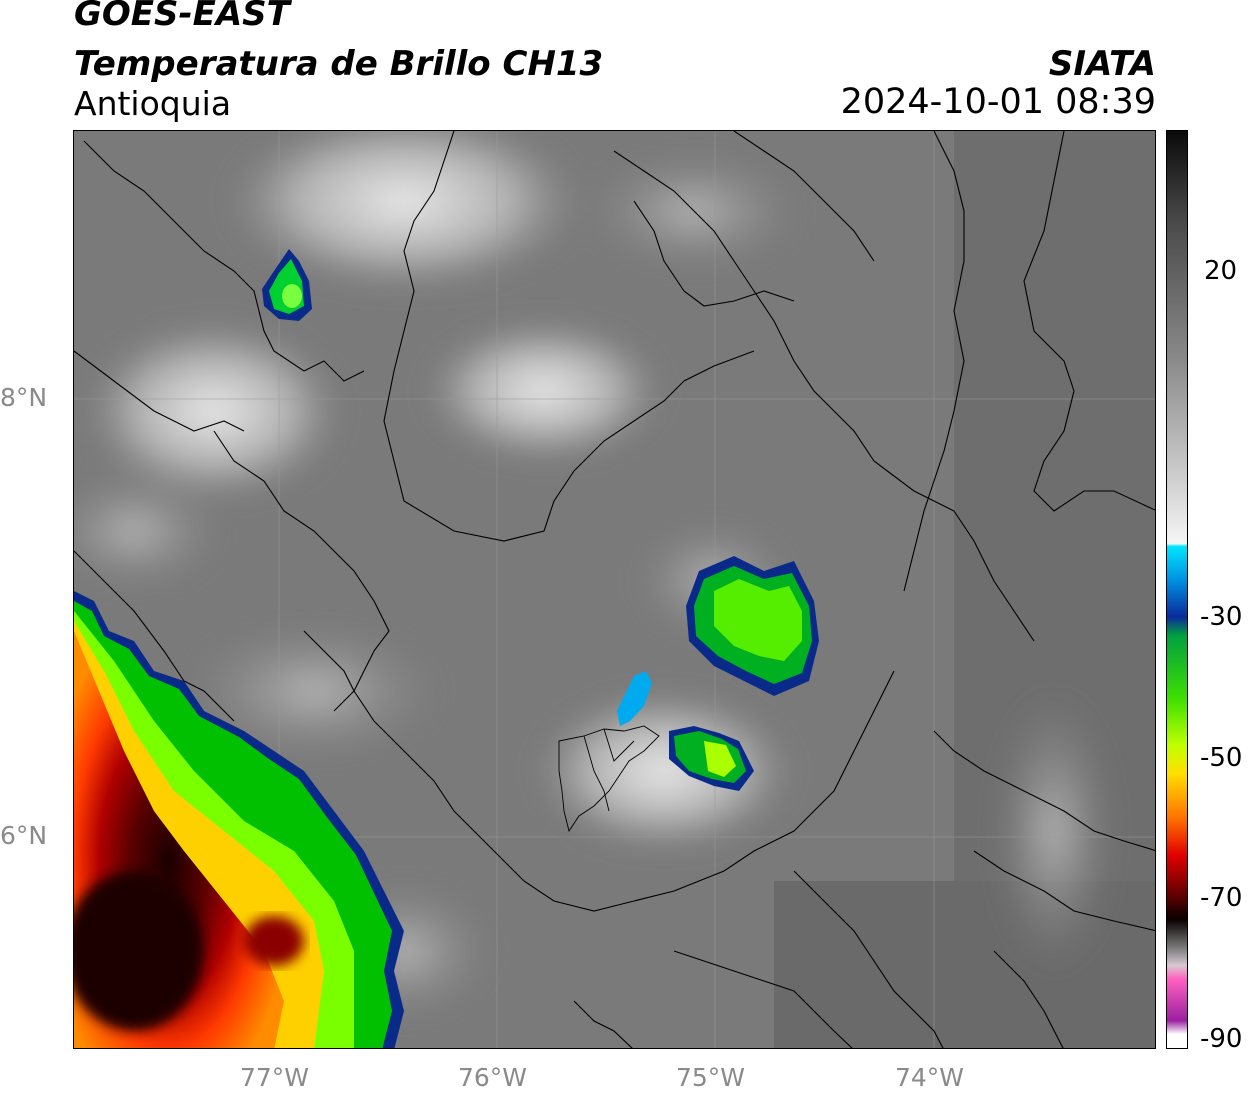 This screenshot has height=1099, width=1252. What do you see at coordinates (998, 102) in the screenshot?
I see `datetime-label: 2024-10-01 08:39` at bounding box center [998, 102].